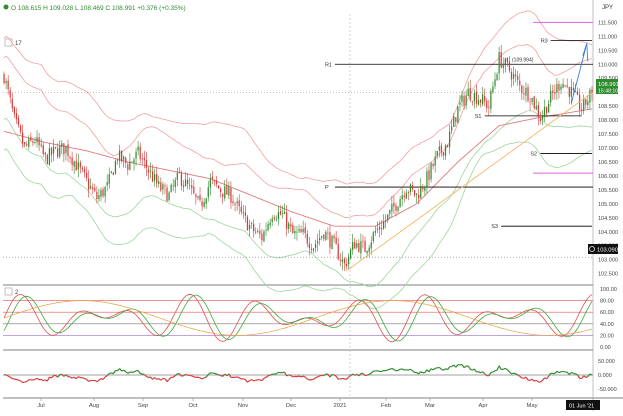 The width and height of the screenshot is (623, 416). Describe the element at coordinates (478, 117) in the screenshot. I see `pivot-label-s1: S1` at that location.